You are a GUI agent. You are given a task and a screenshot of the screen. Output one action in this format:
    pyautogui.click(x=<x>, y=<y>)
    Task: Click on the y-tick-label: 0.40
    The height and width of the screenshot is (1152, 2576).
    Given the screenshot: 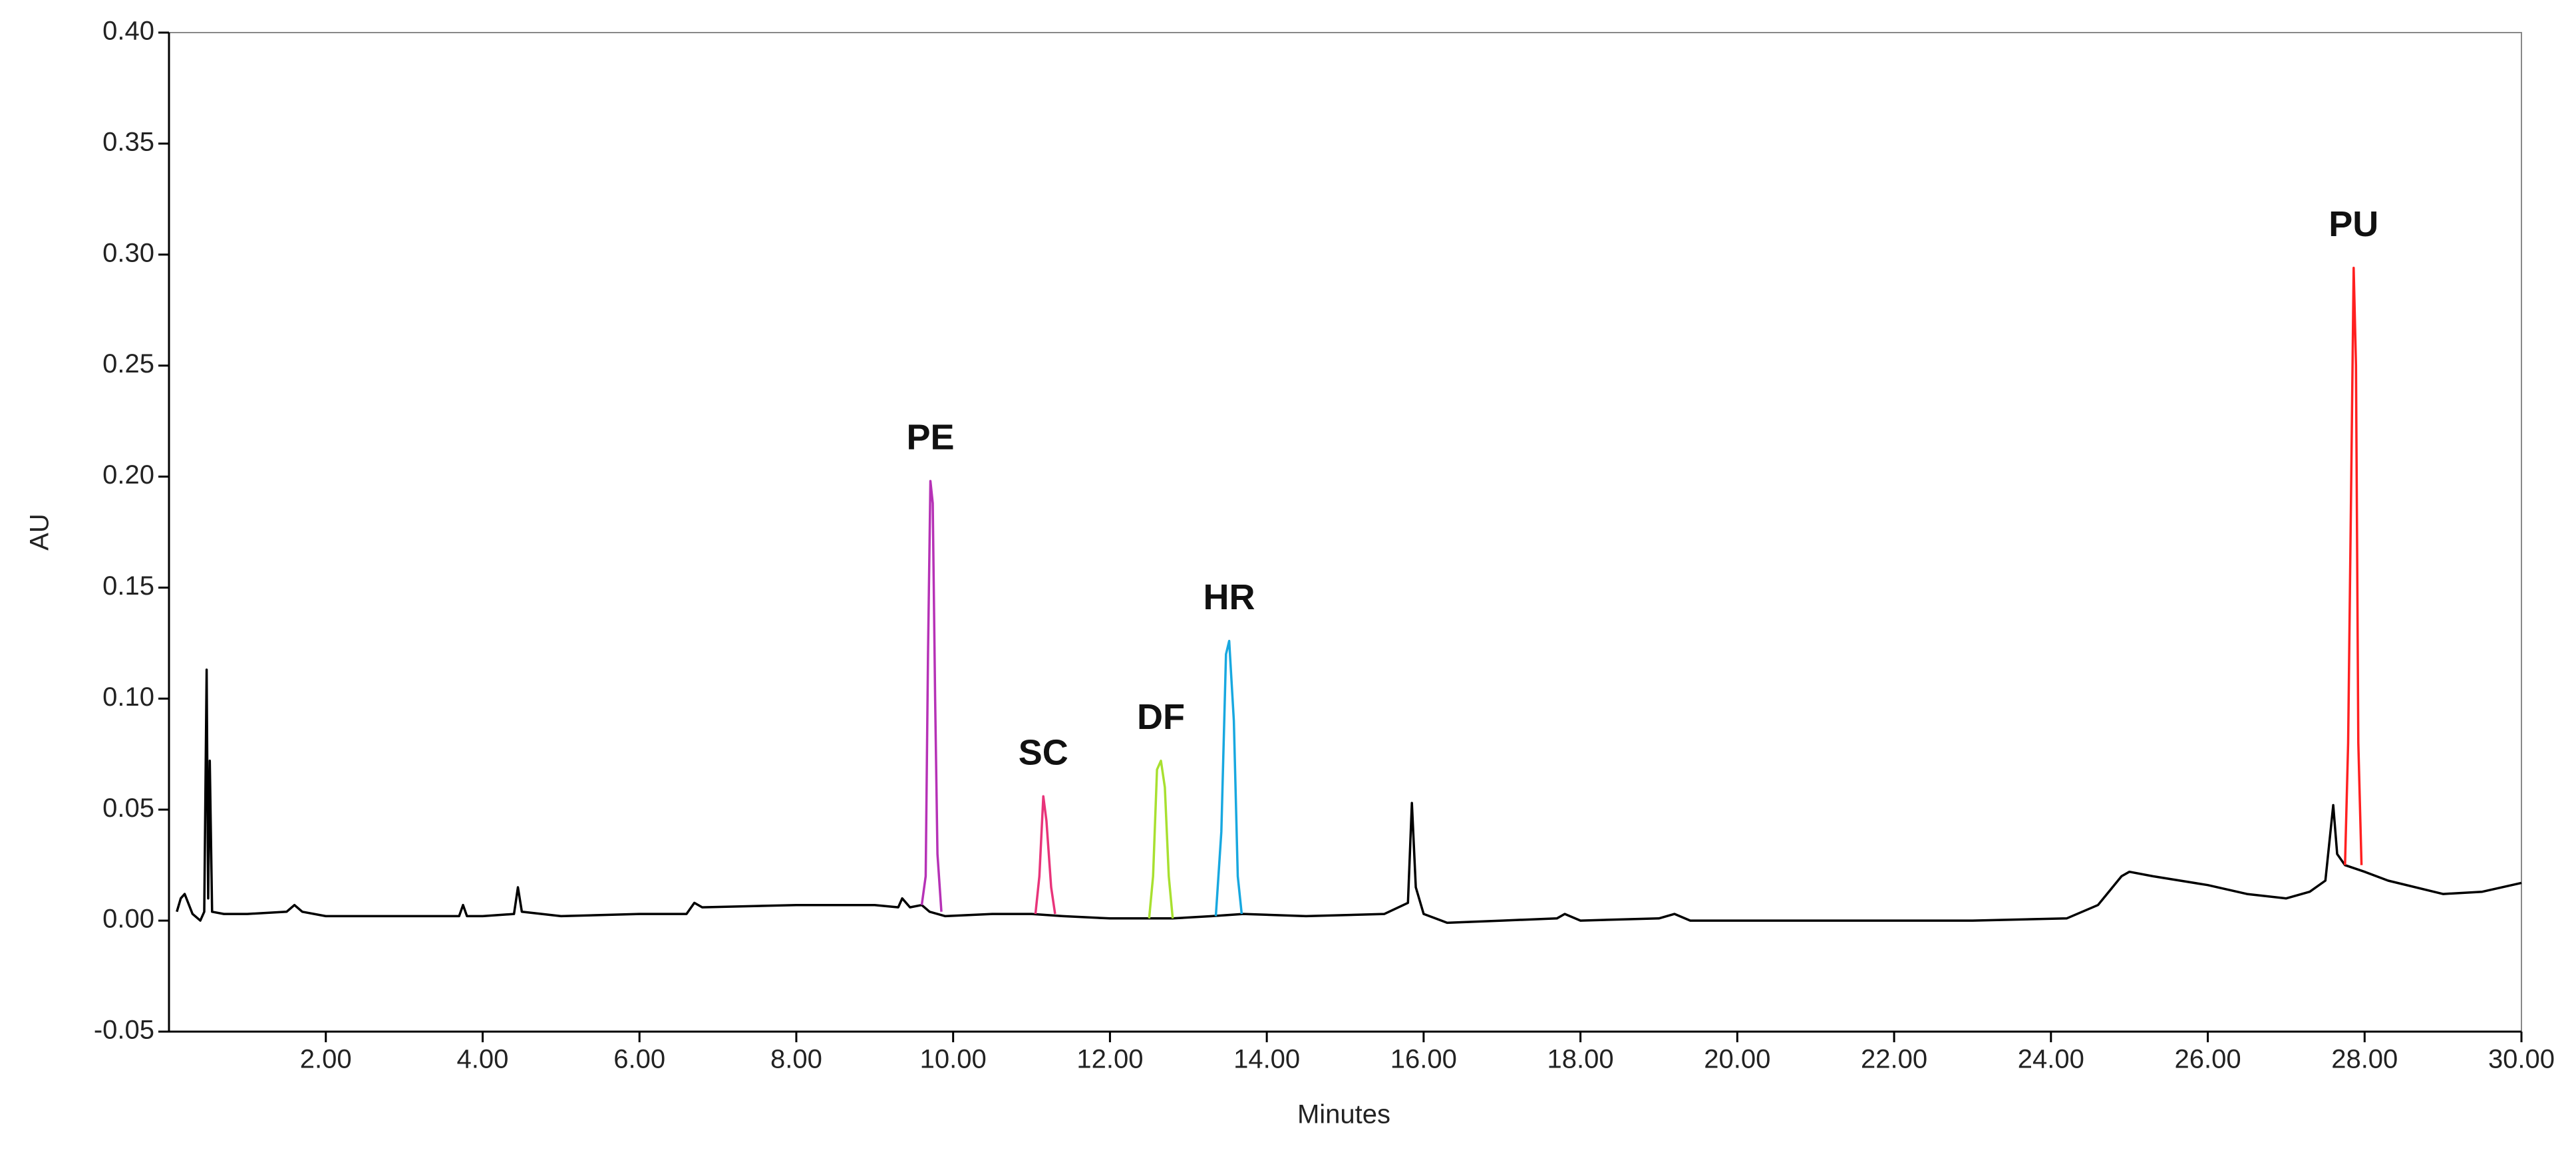 What is the action you would take?
    pyautogui.click(x=128, y=31)
    